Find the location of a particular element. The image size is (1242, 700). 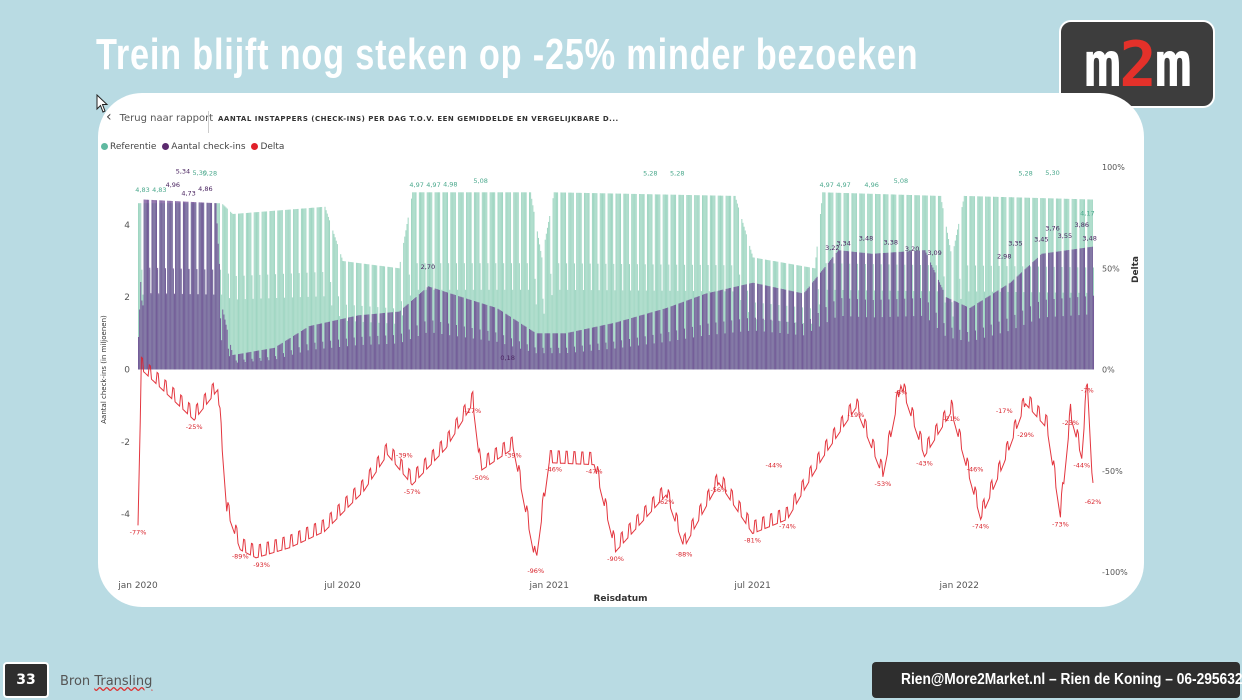

legend-item-check-ins: Aantal check-ins is located at coordinates (204, 147).